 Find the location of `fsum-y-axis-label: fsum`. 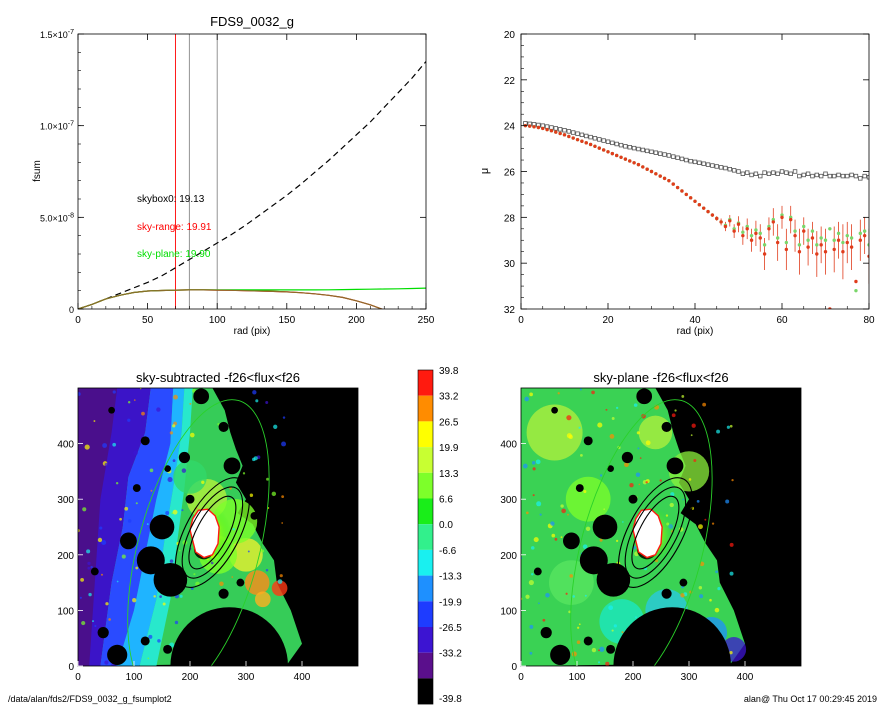

fsum-y-axis-label: fsum is located at coordinates (37, 171).